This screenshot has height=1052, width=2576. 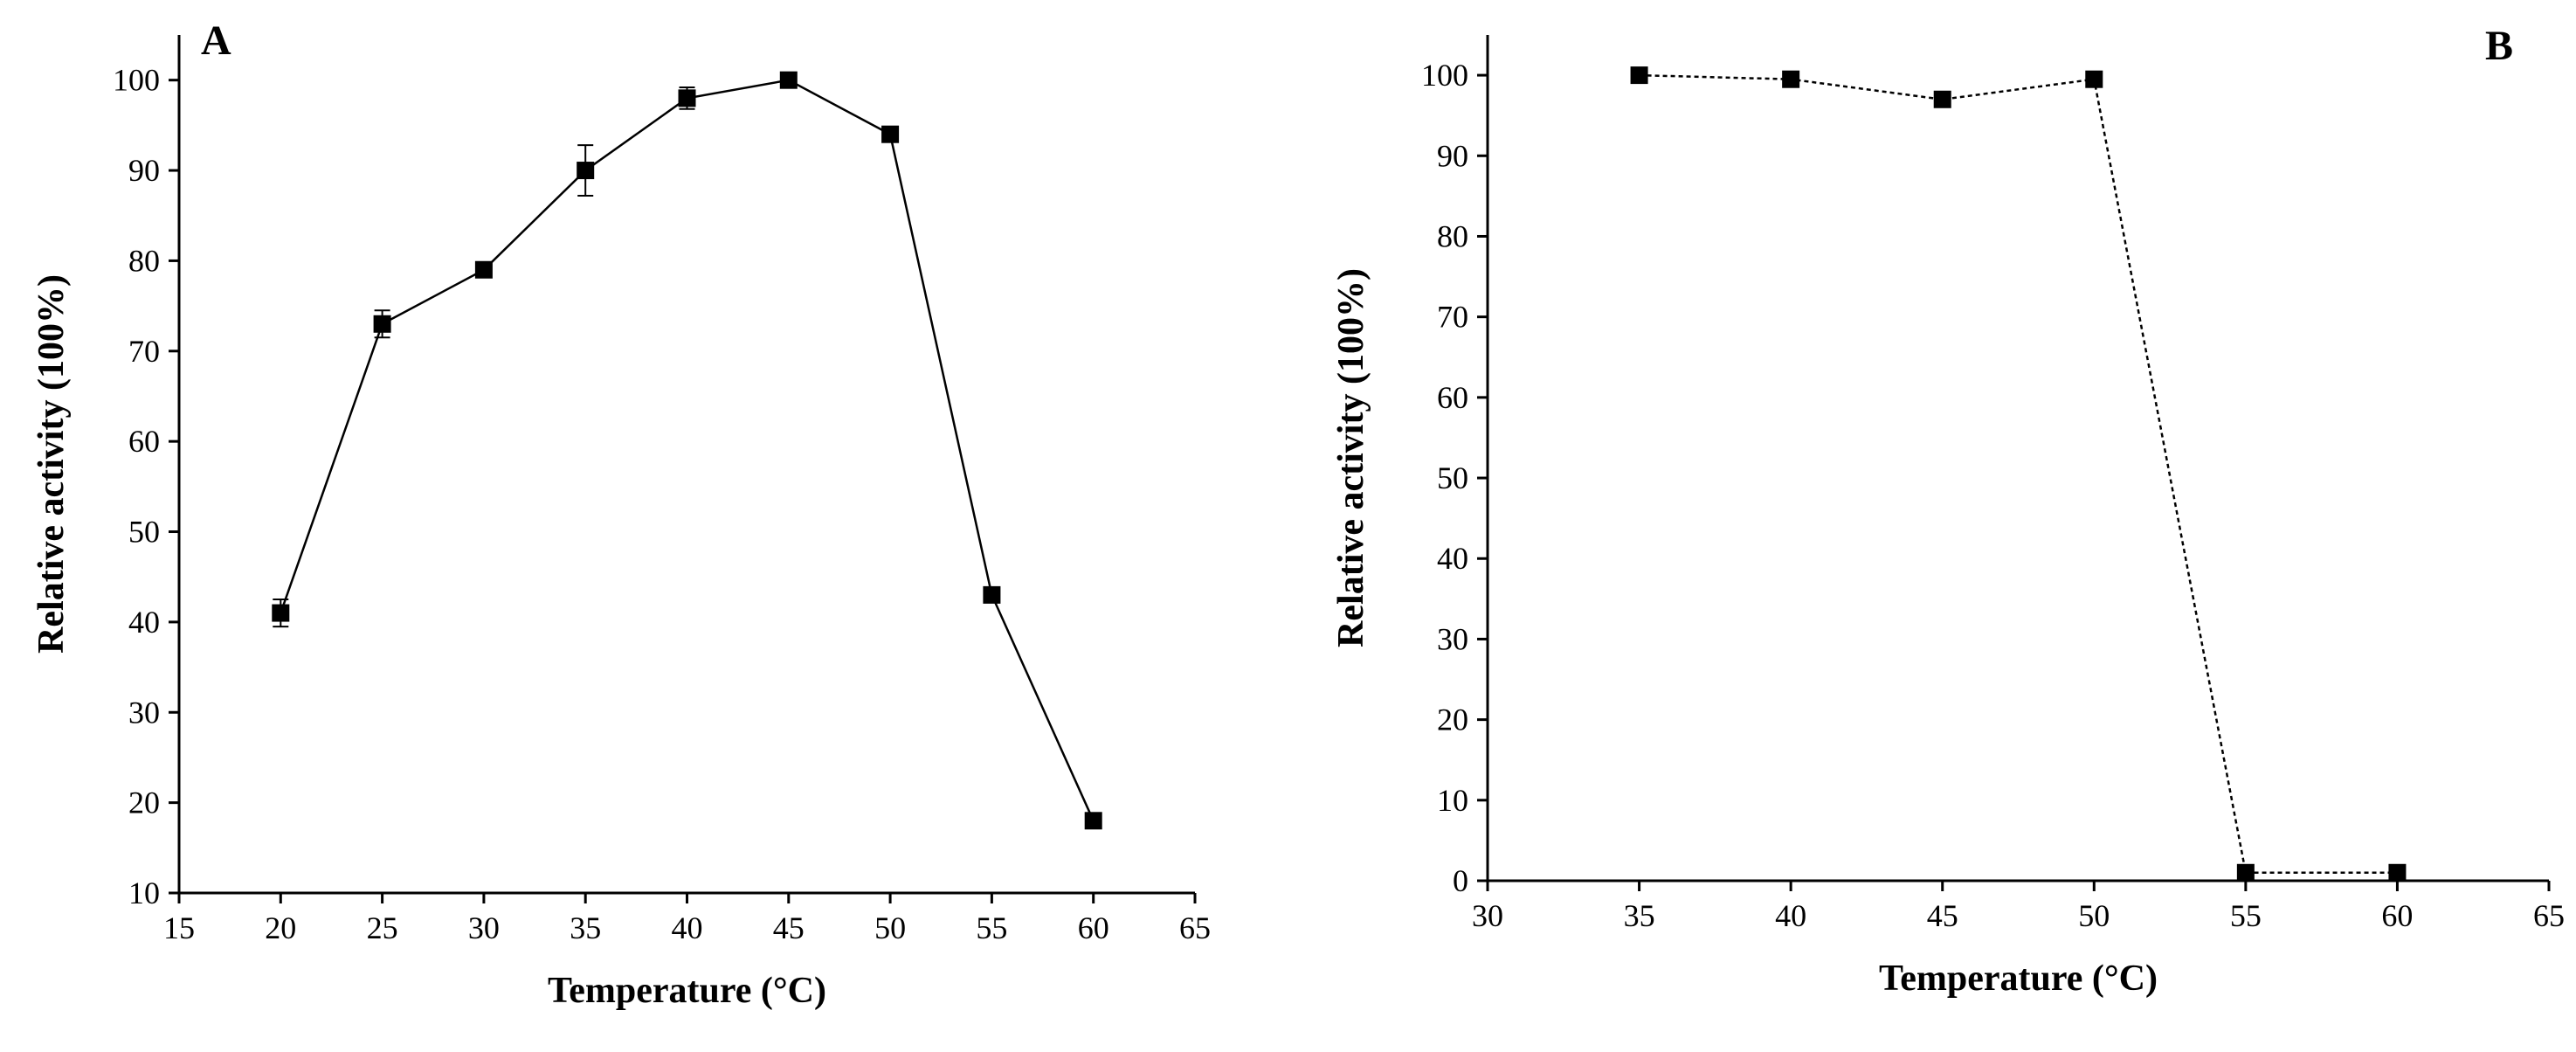 What do you see at coordinates (1093, 927) in the screenshot?
I see `panel-a-x-tick-label: 60` at bounding box center [1093, 927].